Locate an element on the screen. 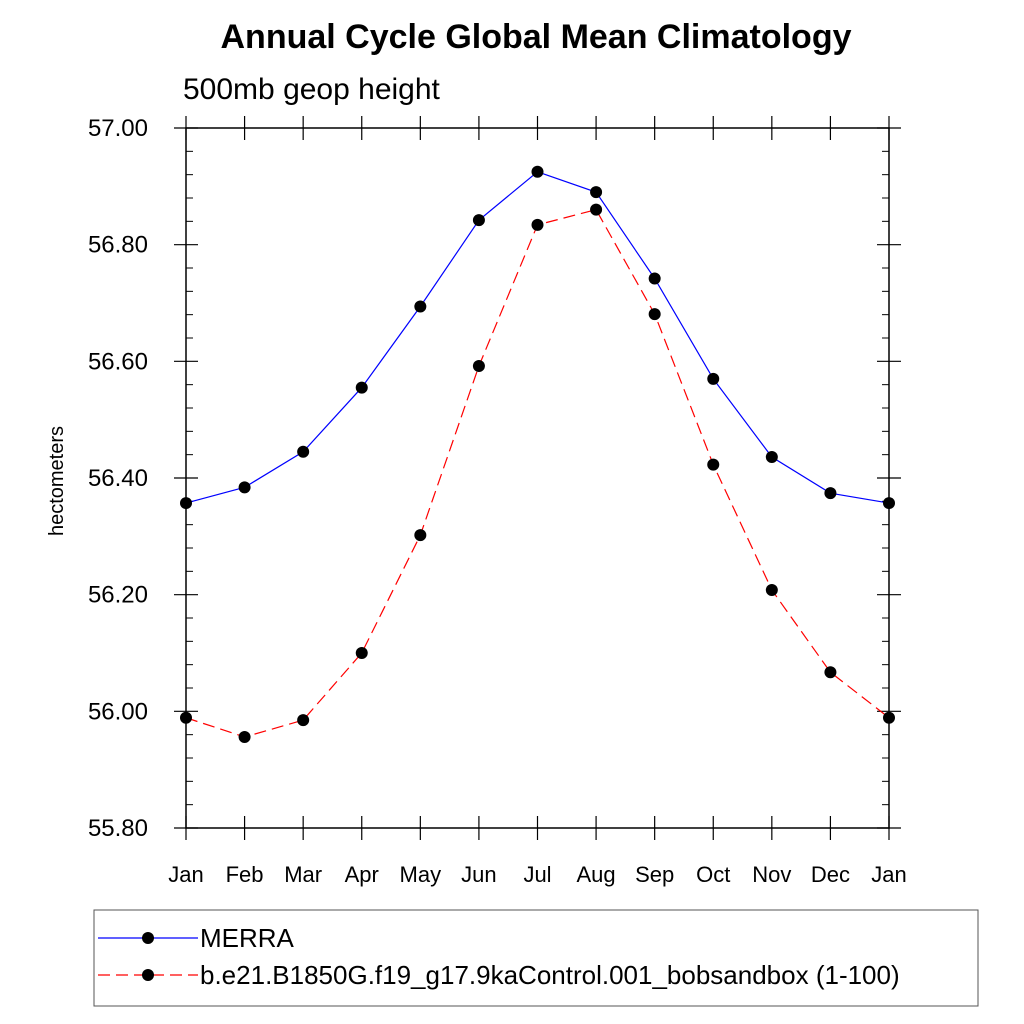  x-tick-label: Dec is located at coordinates (830, 874).